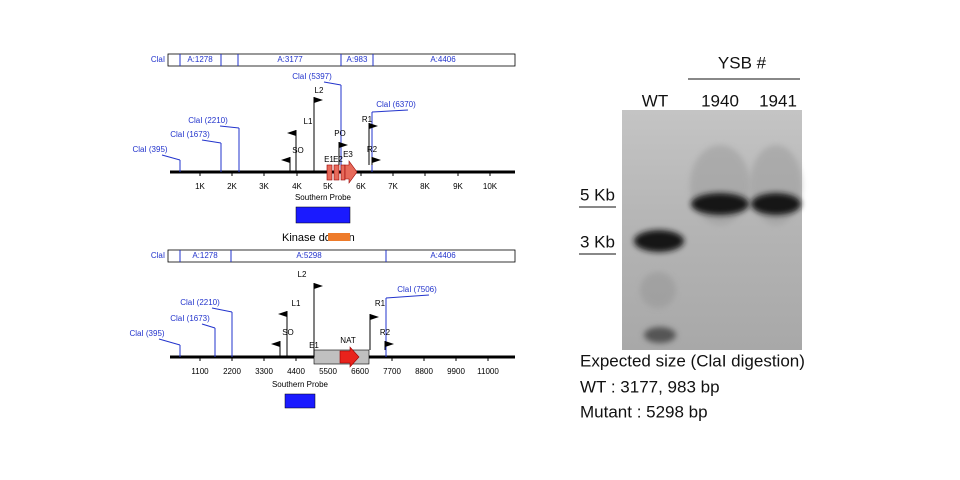  Describe the element at coordinates (351, 172) in the screenshot. I see `gene-arrow` at that location.